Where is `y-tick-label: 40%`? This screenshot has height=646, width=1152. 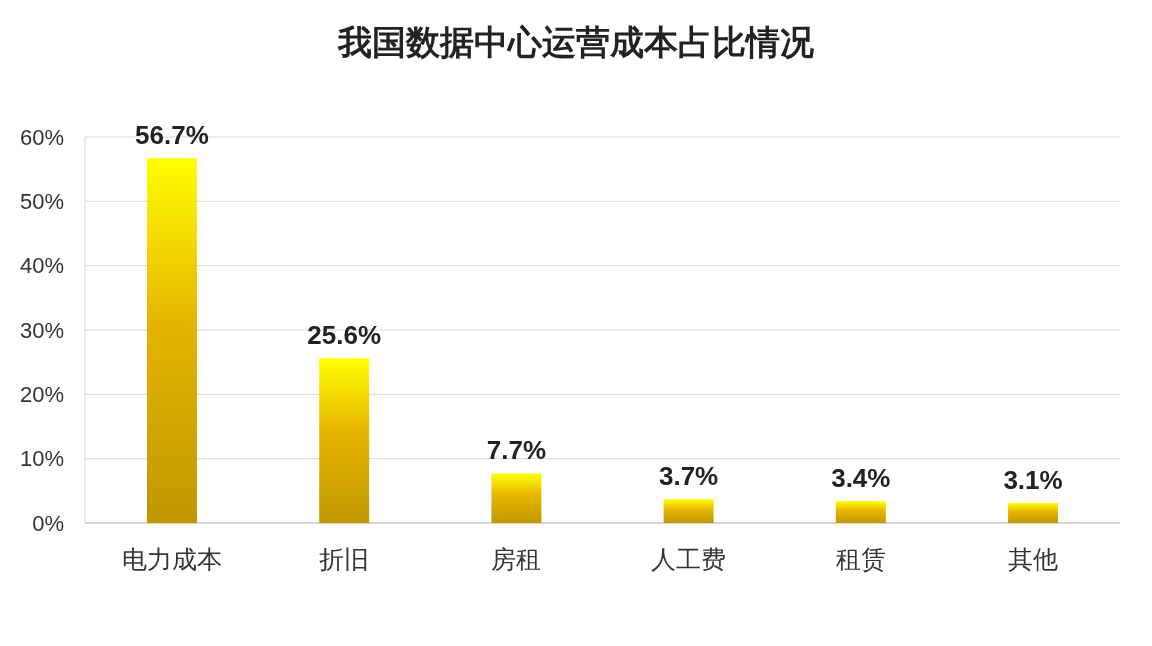 y-tick-label: 40% is located at coordinates (41, 266).